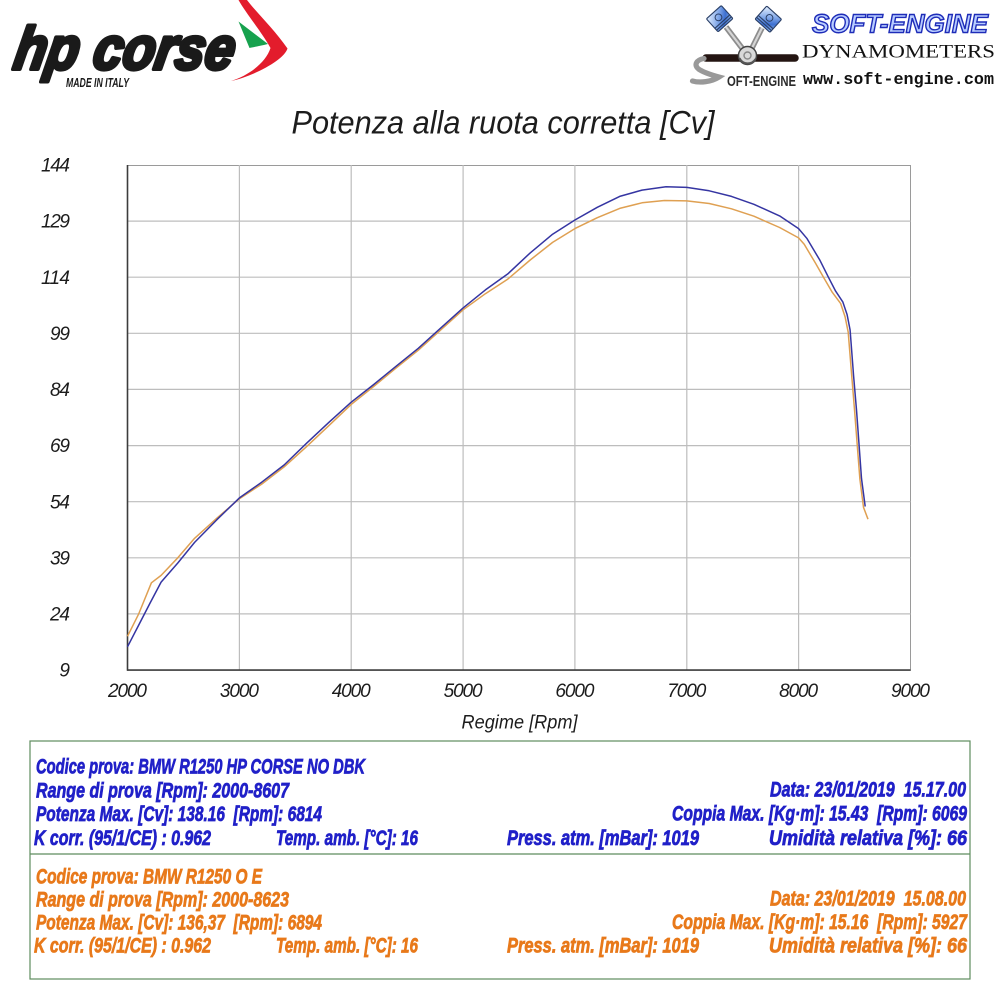 The height and width of the screenshot is (1000, 1000). Describe the element at coordinates (60, 334) in the screenshot. I see `svg-text: 99` at that location.